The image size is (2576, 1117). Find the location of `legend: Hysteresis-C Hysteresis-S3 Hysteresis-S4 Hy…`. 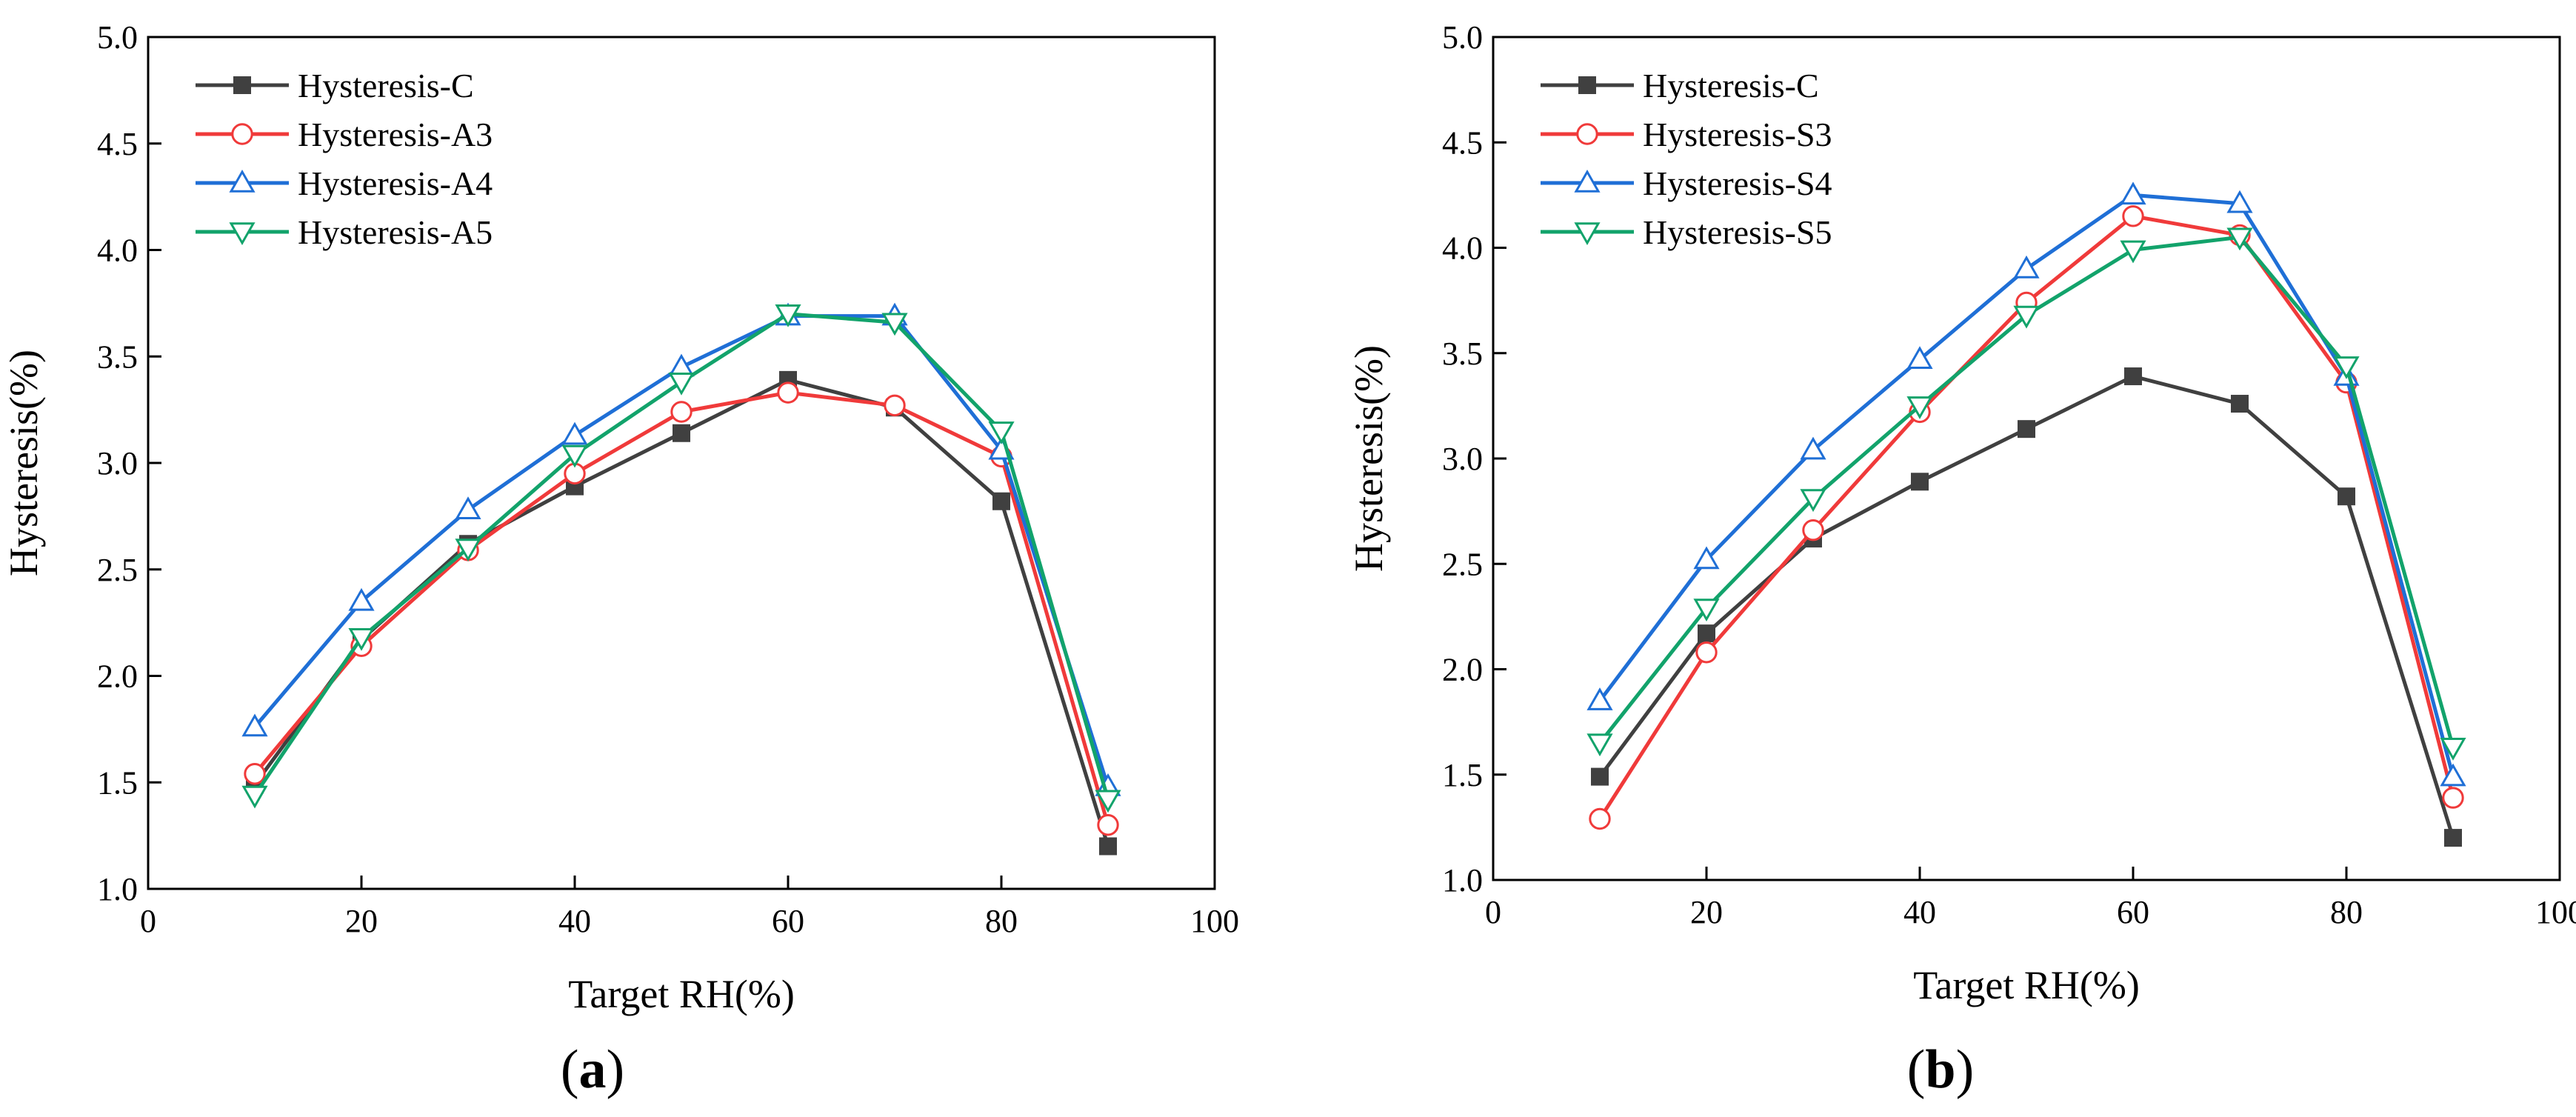

legend: Hysteresis-C Hysteresis-S3 Hysteresis-S4 Hy… is located at coordinates (1686, 159).